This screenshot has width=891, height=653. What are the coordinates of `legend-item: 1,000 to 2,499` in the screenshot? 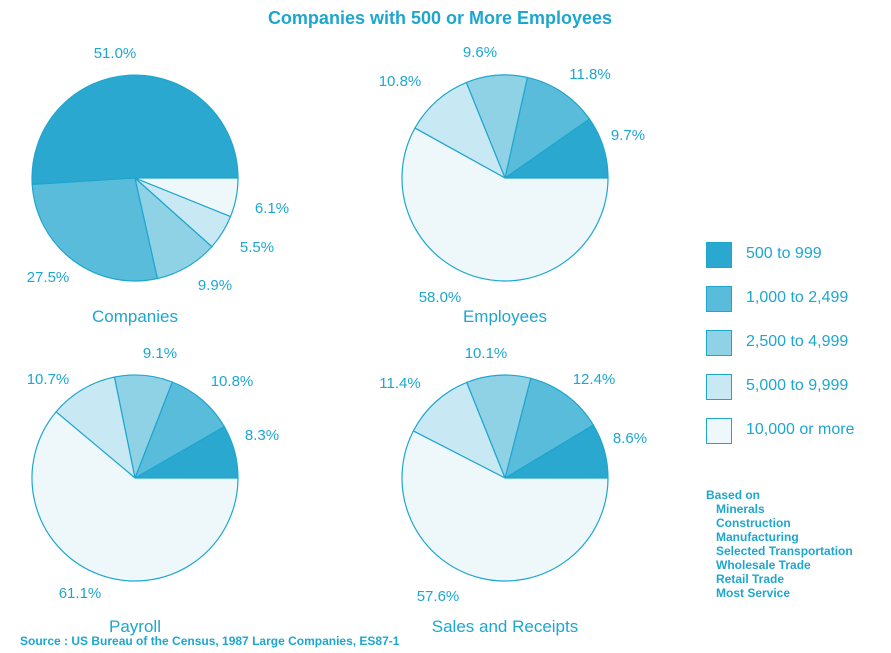 It's located at (798, 299).